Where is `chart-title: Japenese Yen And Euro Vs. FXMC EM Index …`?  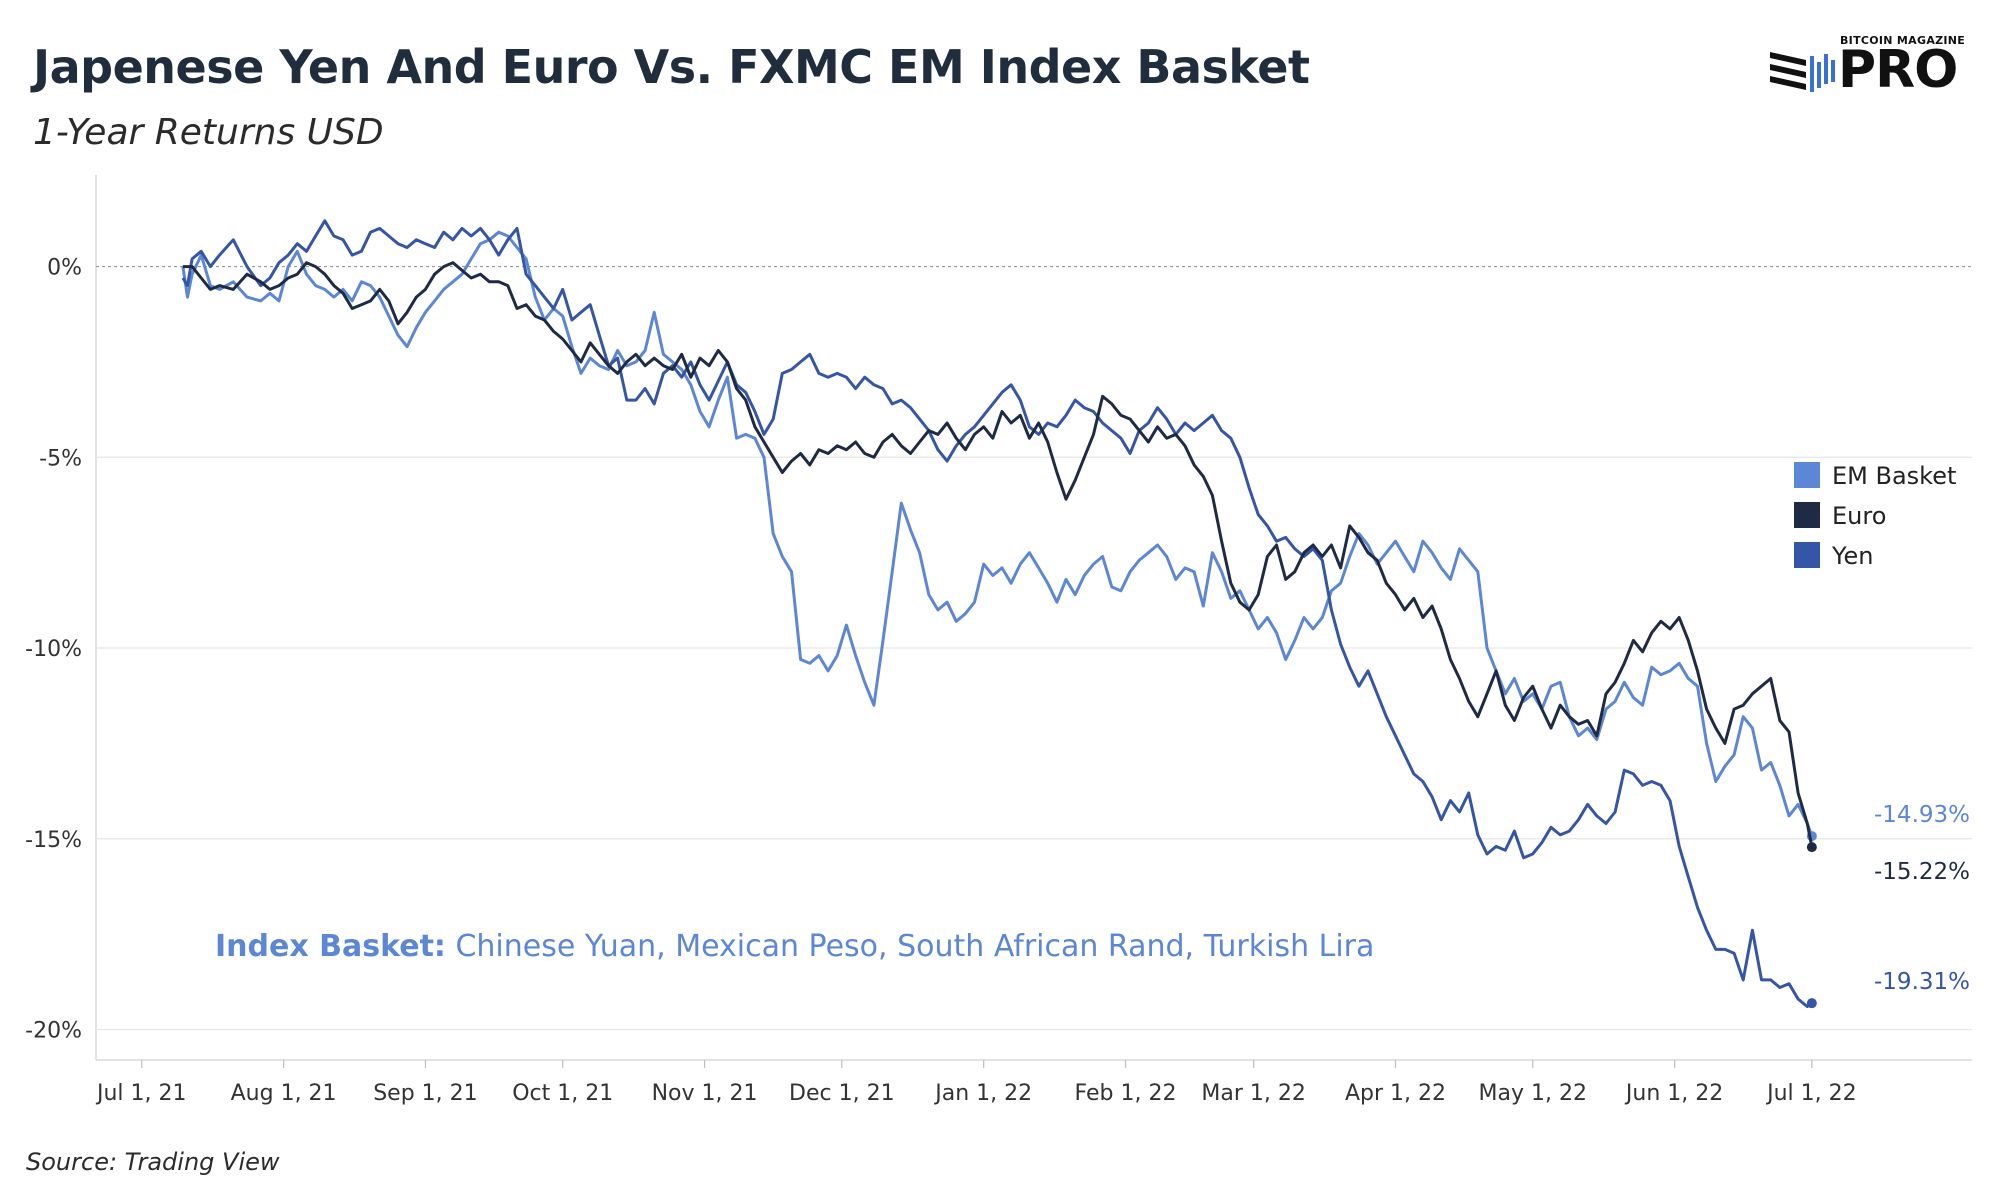 chart-title: Japenese Yen And Euro Vs. FXMC EM Index … is located at coordinates (671, 67).